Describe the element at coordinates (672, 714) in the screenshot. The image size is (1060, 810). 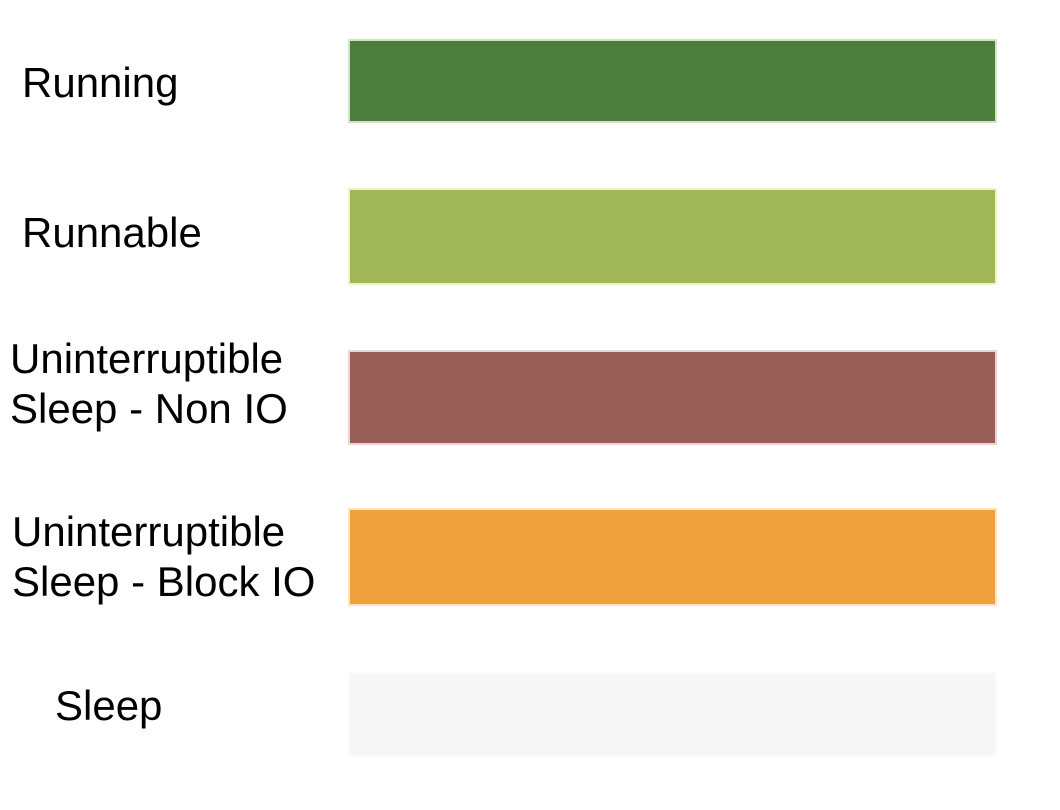
I see `legend-swatch-sleep` at that location.